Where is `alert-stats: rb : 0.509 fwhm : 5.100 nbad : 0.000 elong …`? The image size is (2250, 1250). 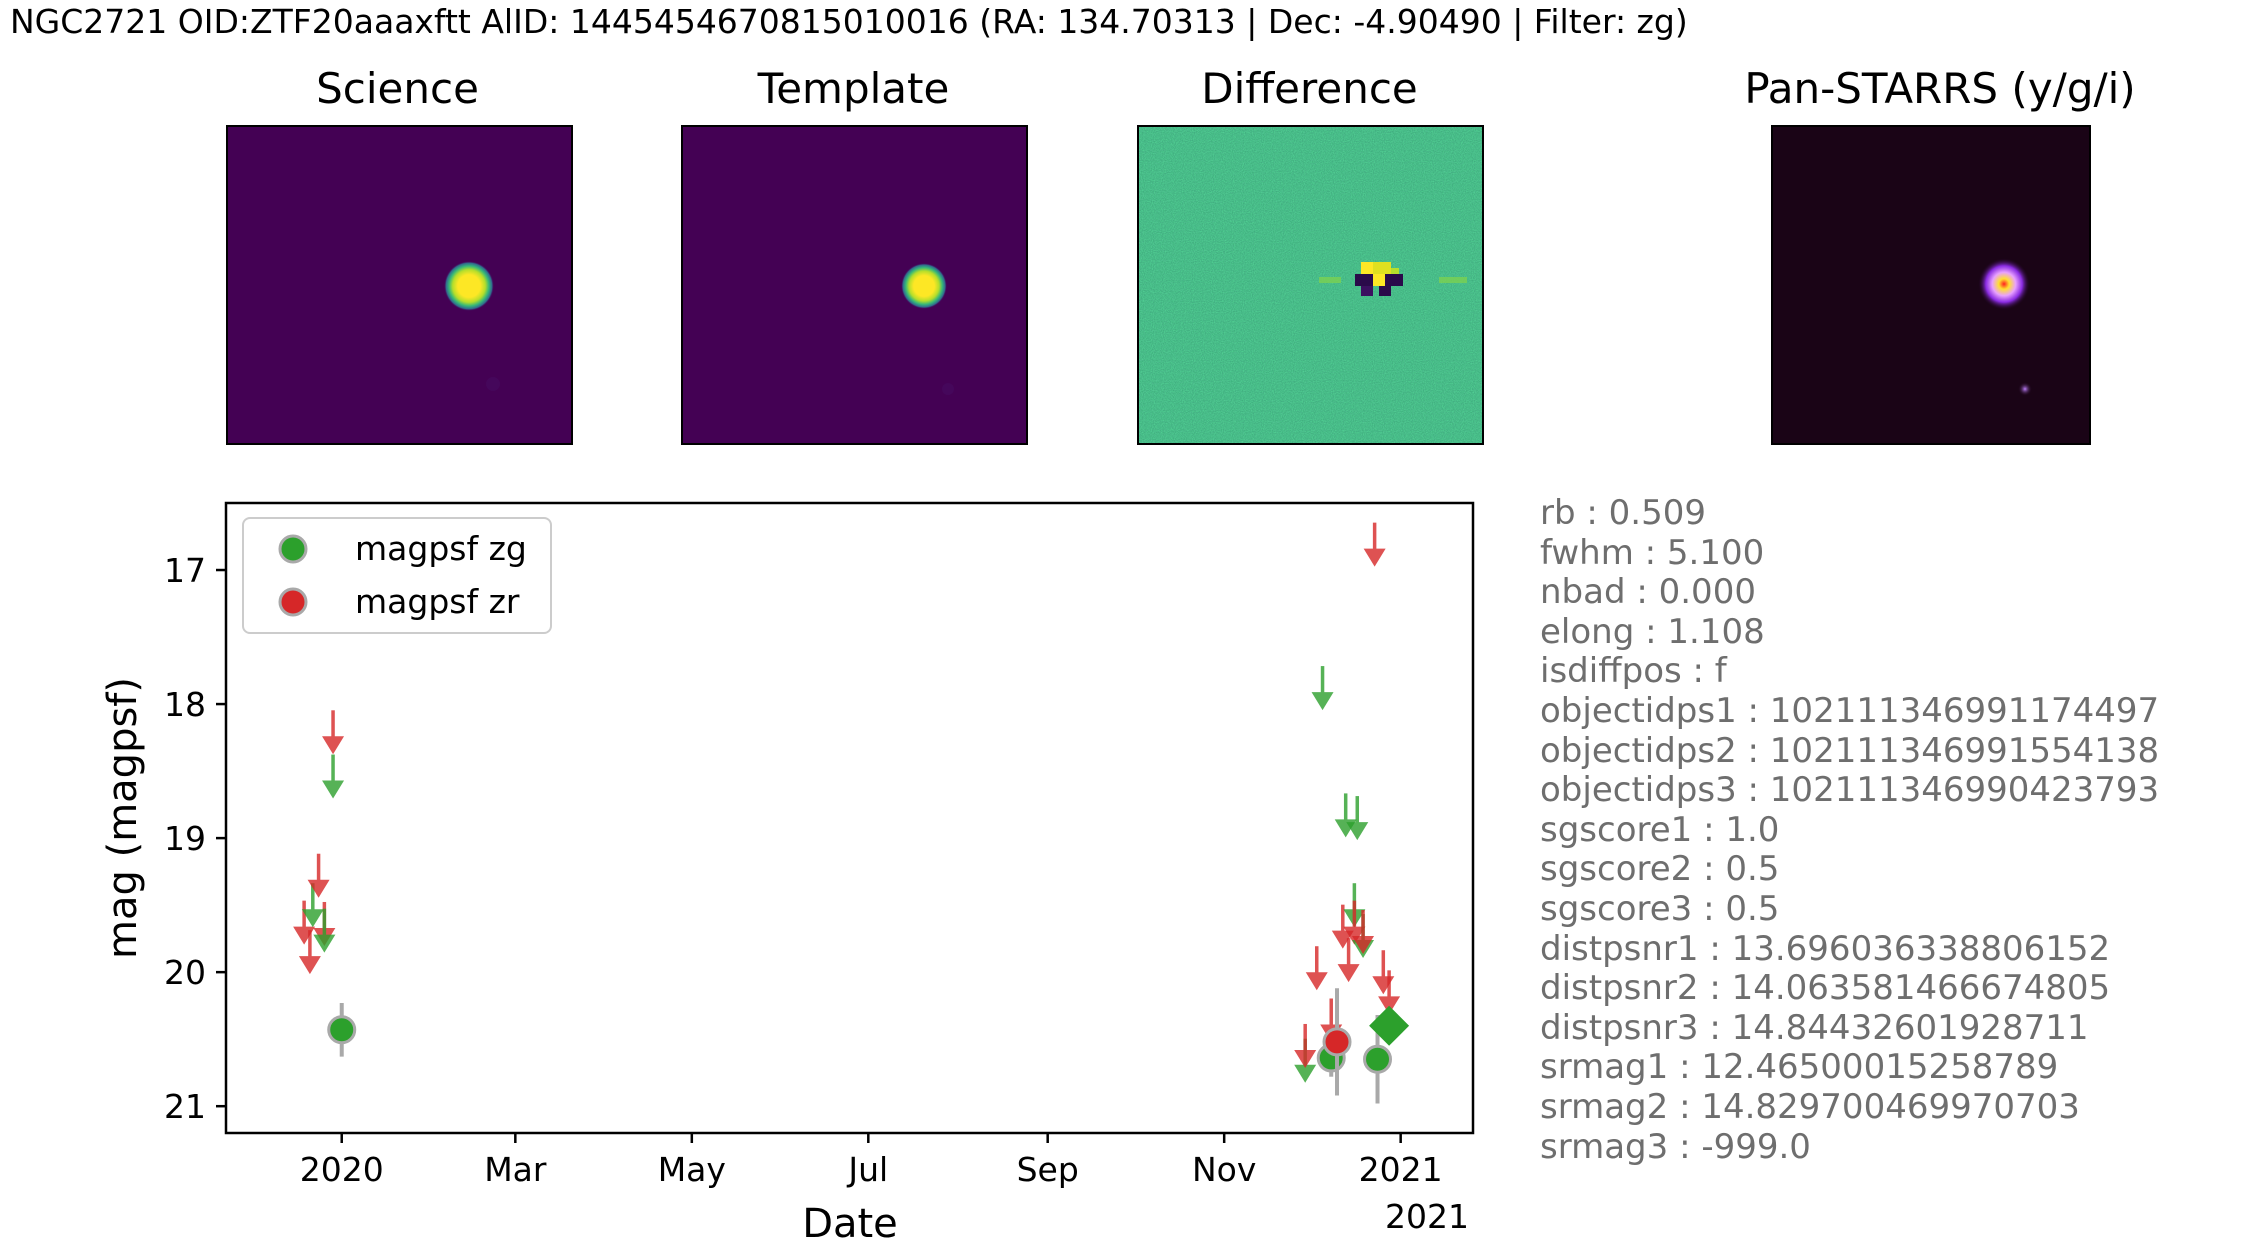
alert-stats: rb : 0.509 fwhm : 5.100 nbad : 0.000 elong … is located at coordinates (1850, 830).